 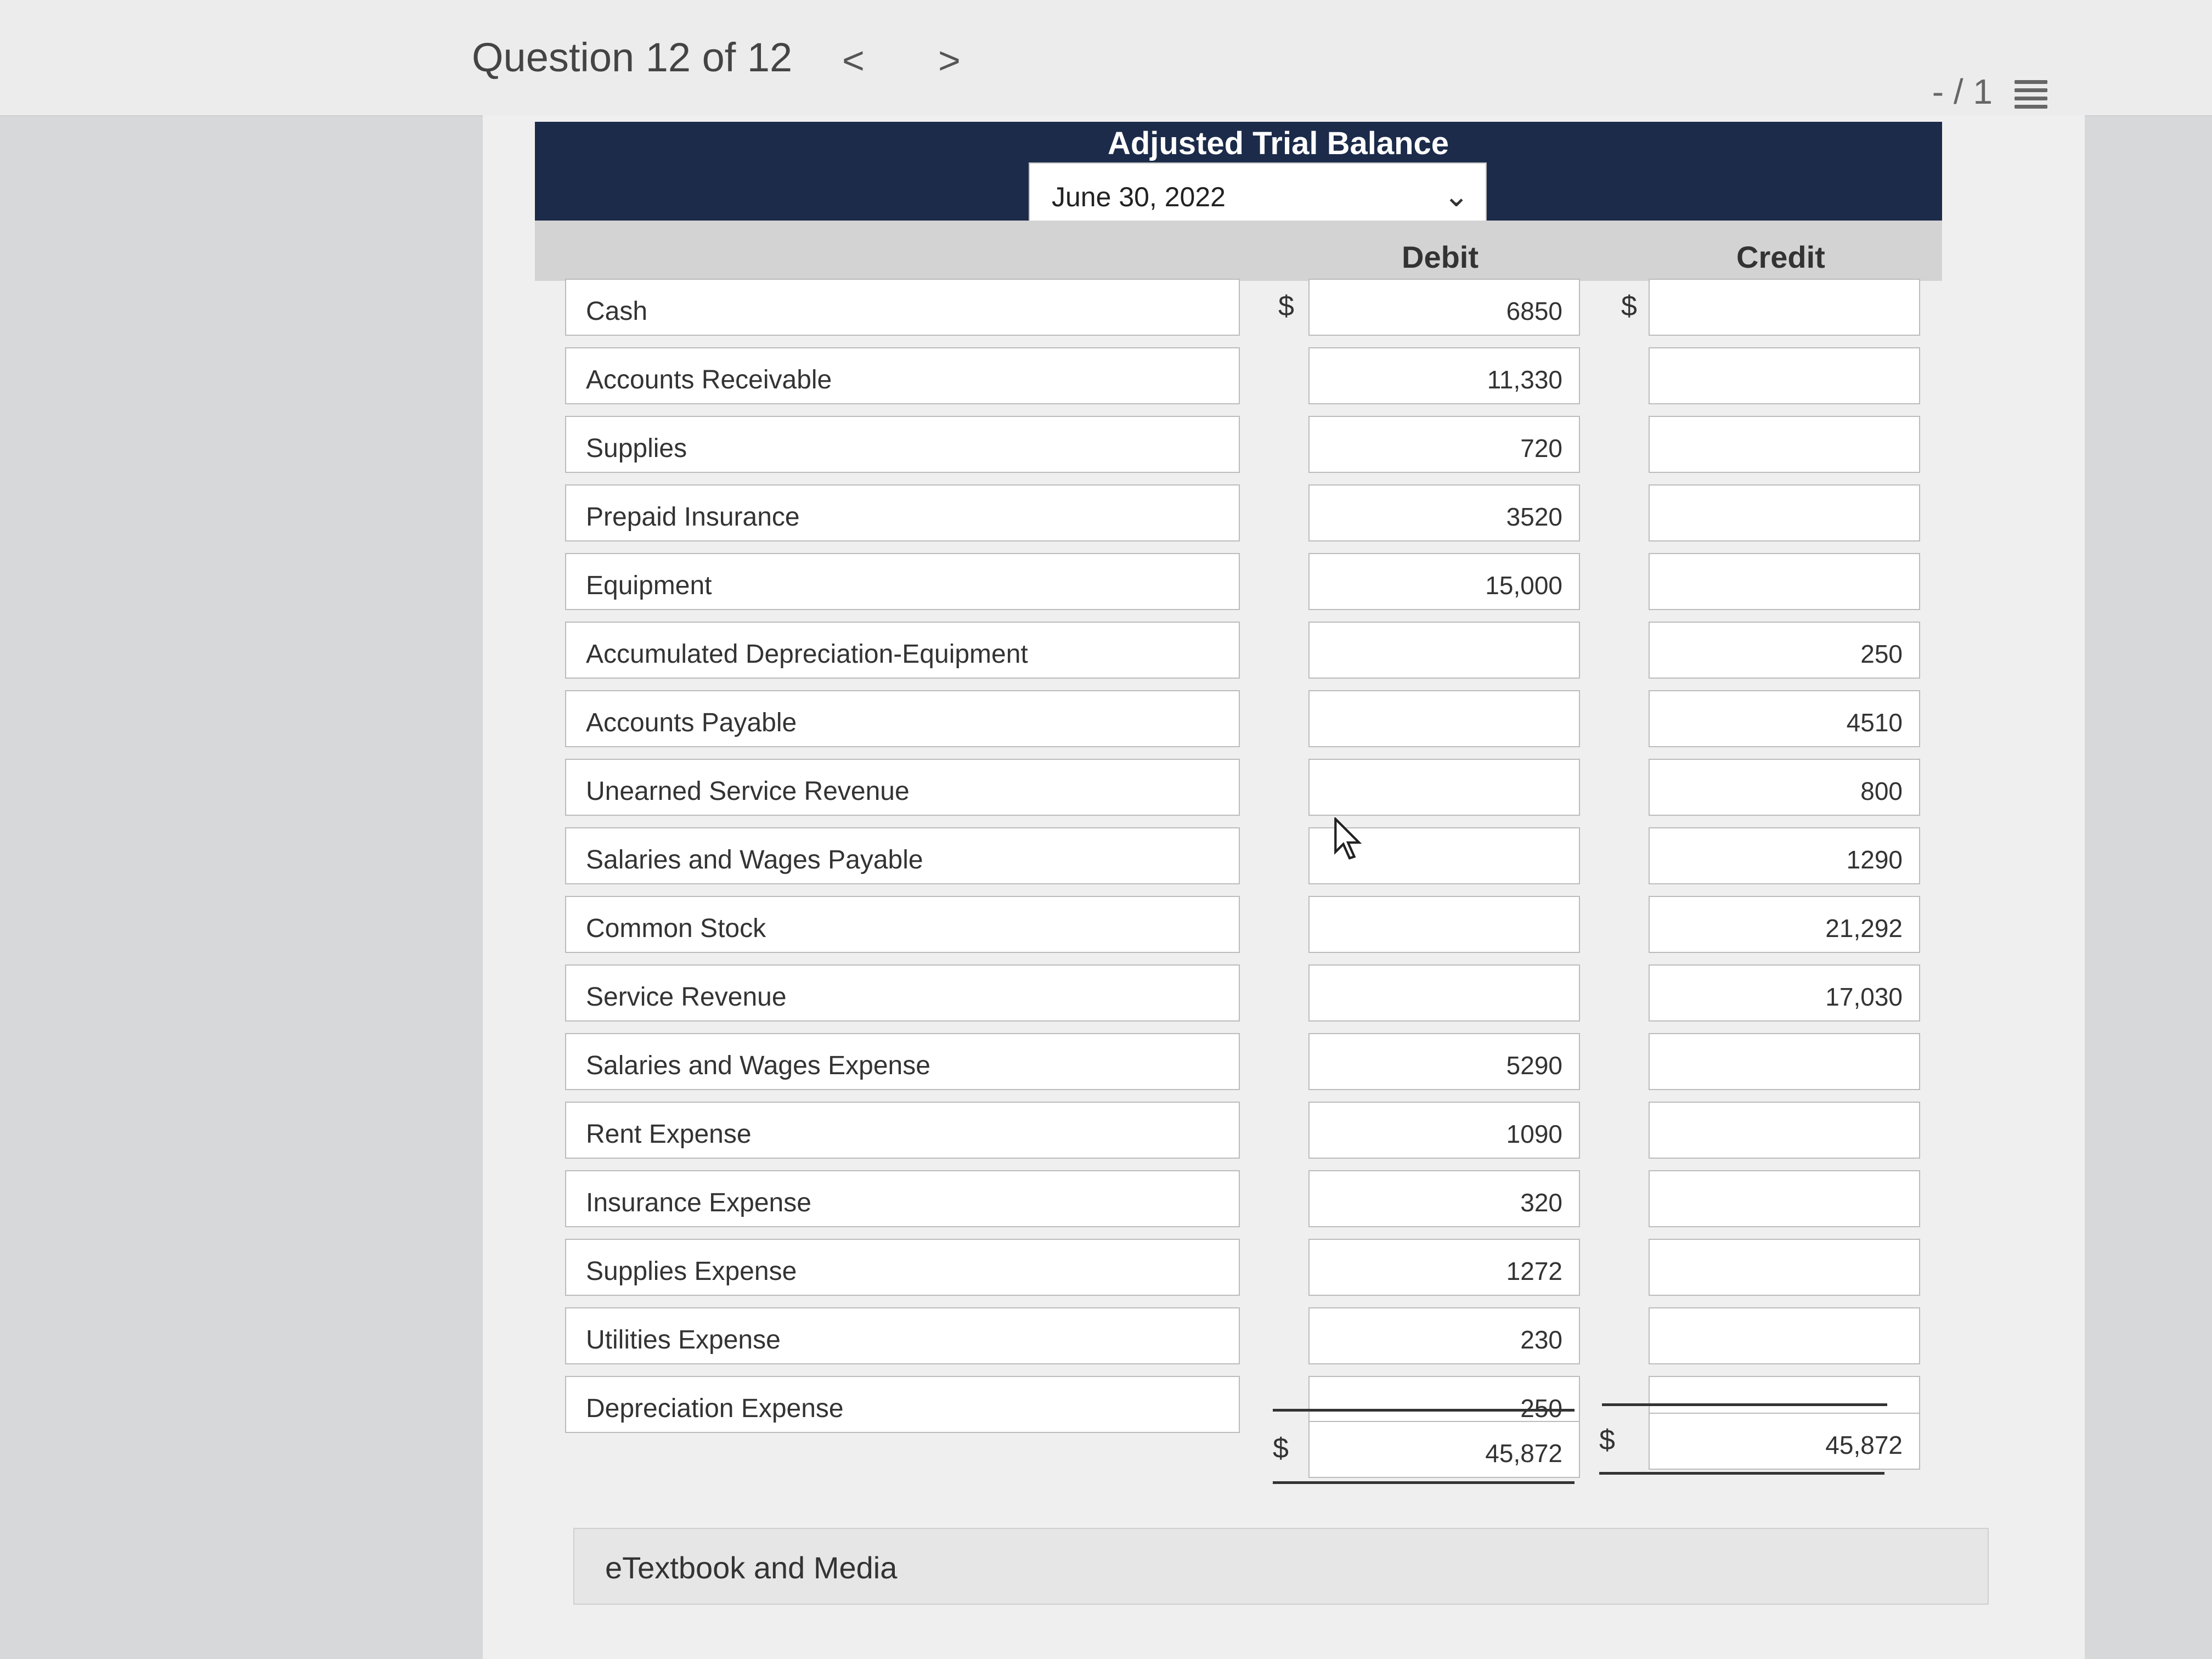 What do you see at coordinates (1785, 924) in the screenshot?
I see `credit-amount-field: 21,292` at bounding box center [1785, 924].